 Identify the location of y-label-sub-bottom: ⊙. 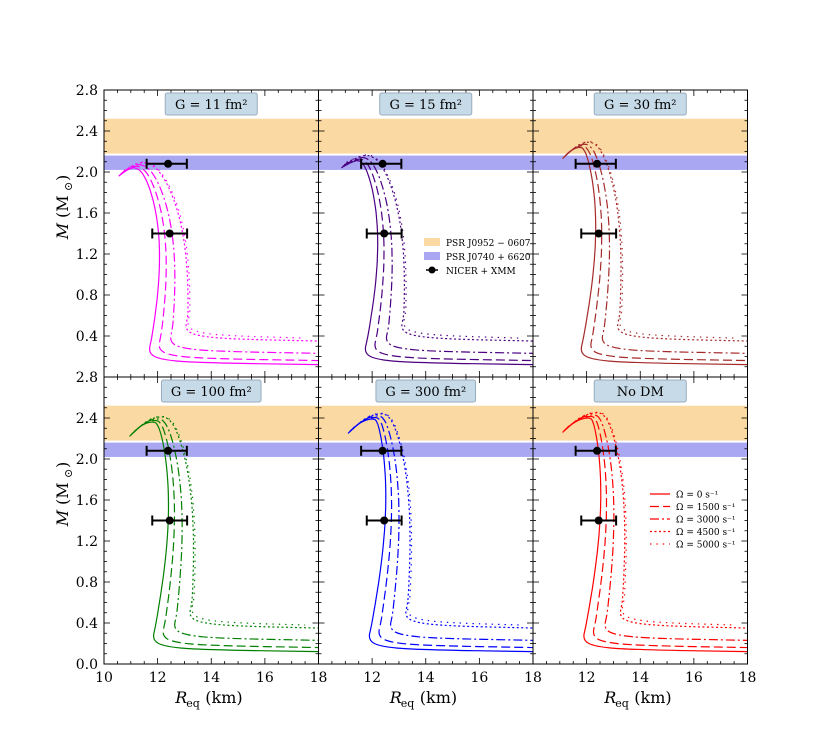
(68, 473).